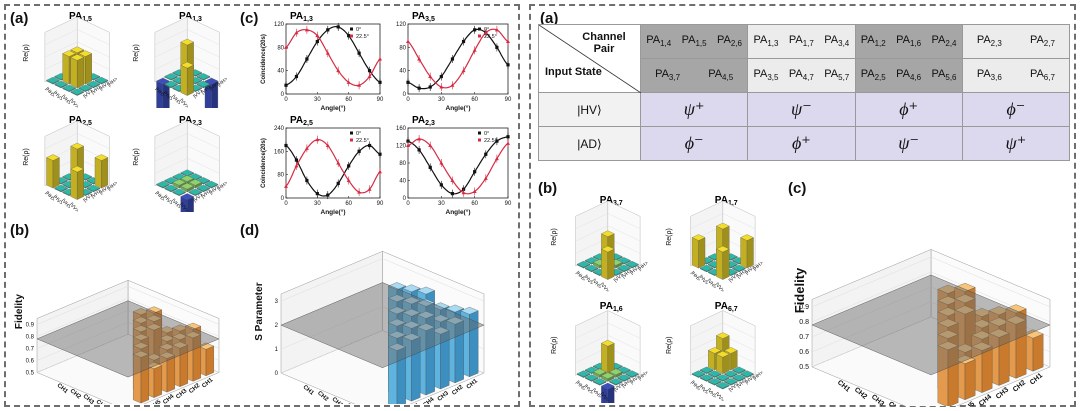 The width and height of the screenshot is (1080, 411). I want to click on matrix-title-sub: 3,7, so click(618, 203).